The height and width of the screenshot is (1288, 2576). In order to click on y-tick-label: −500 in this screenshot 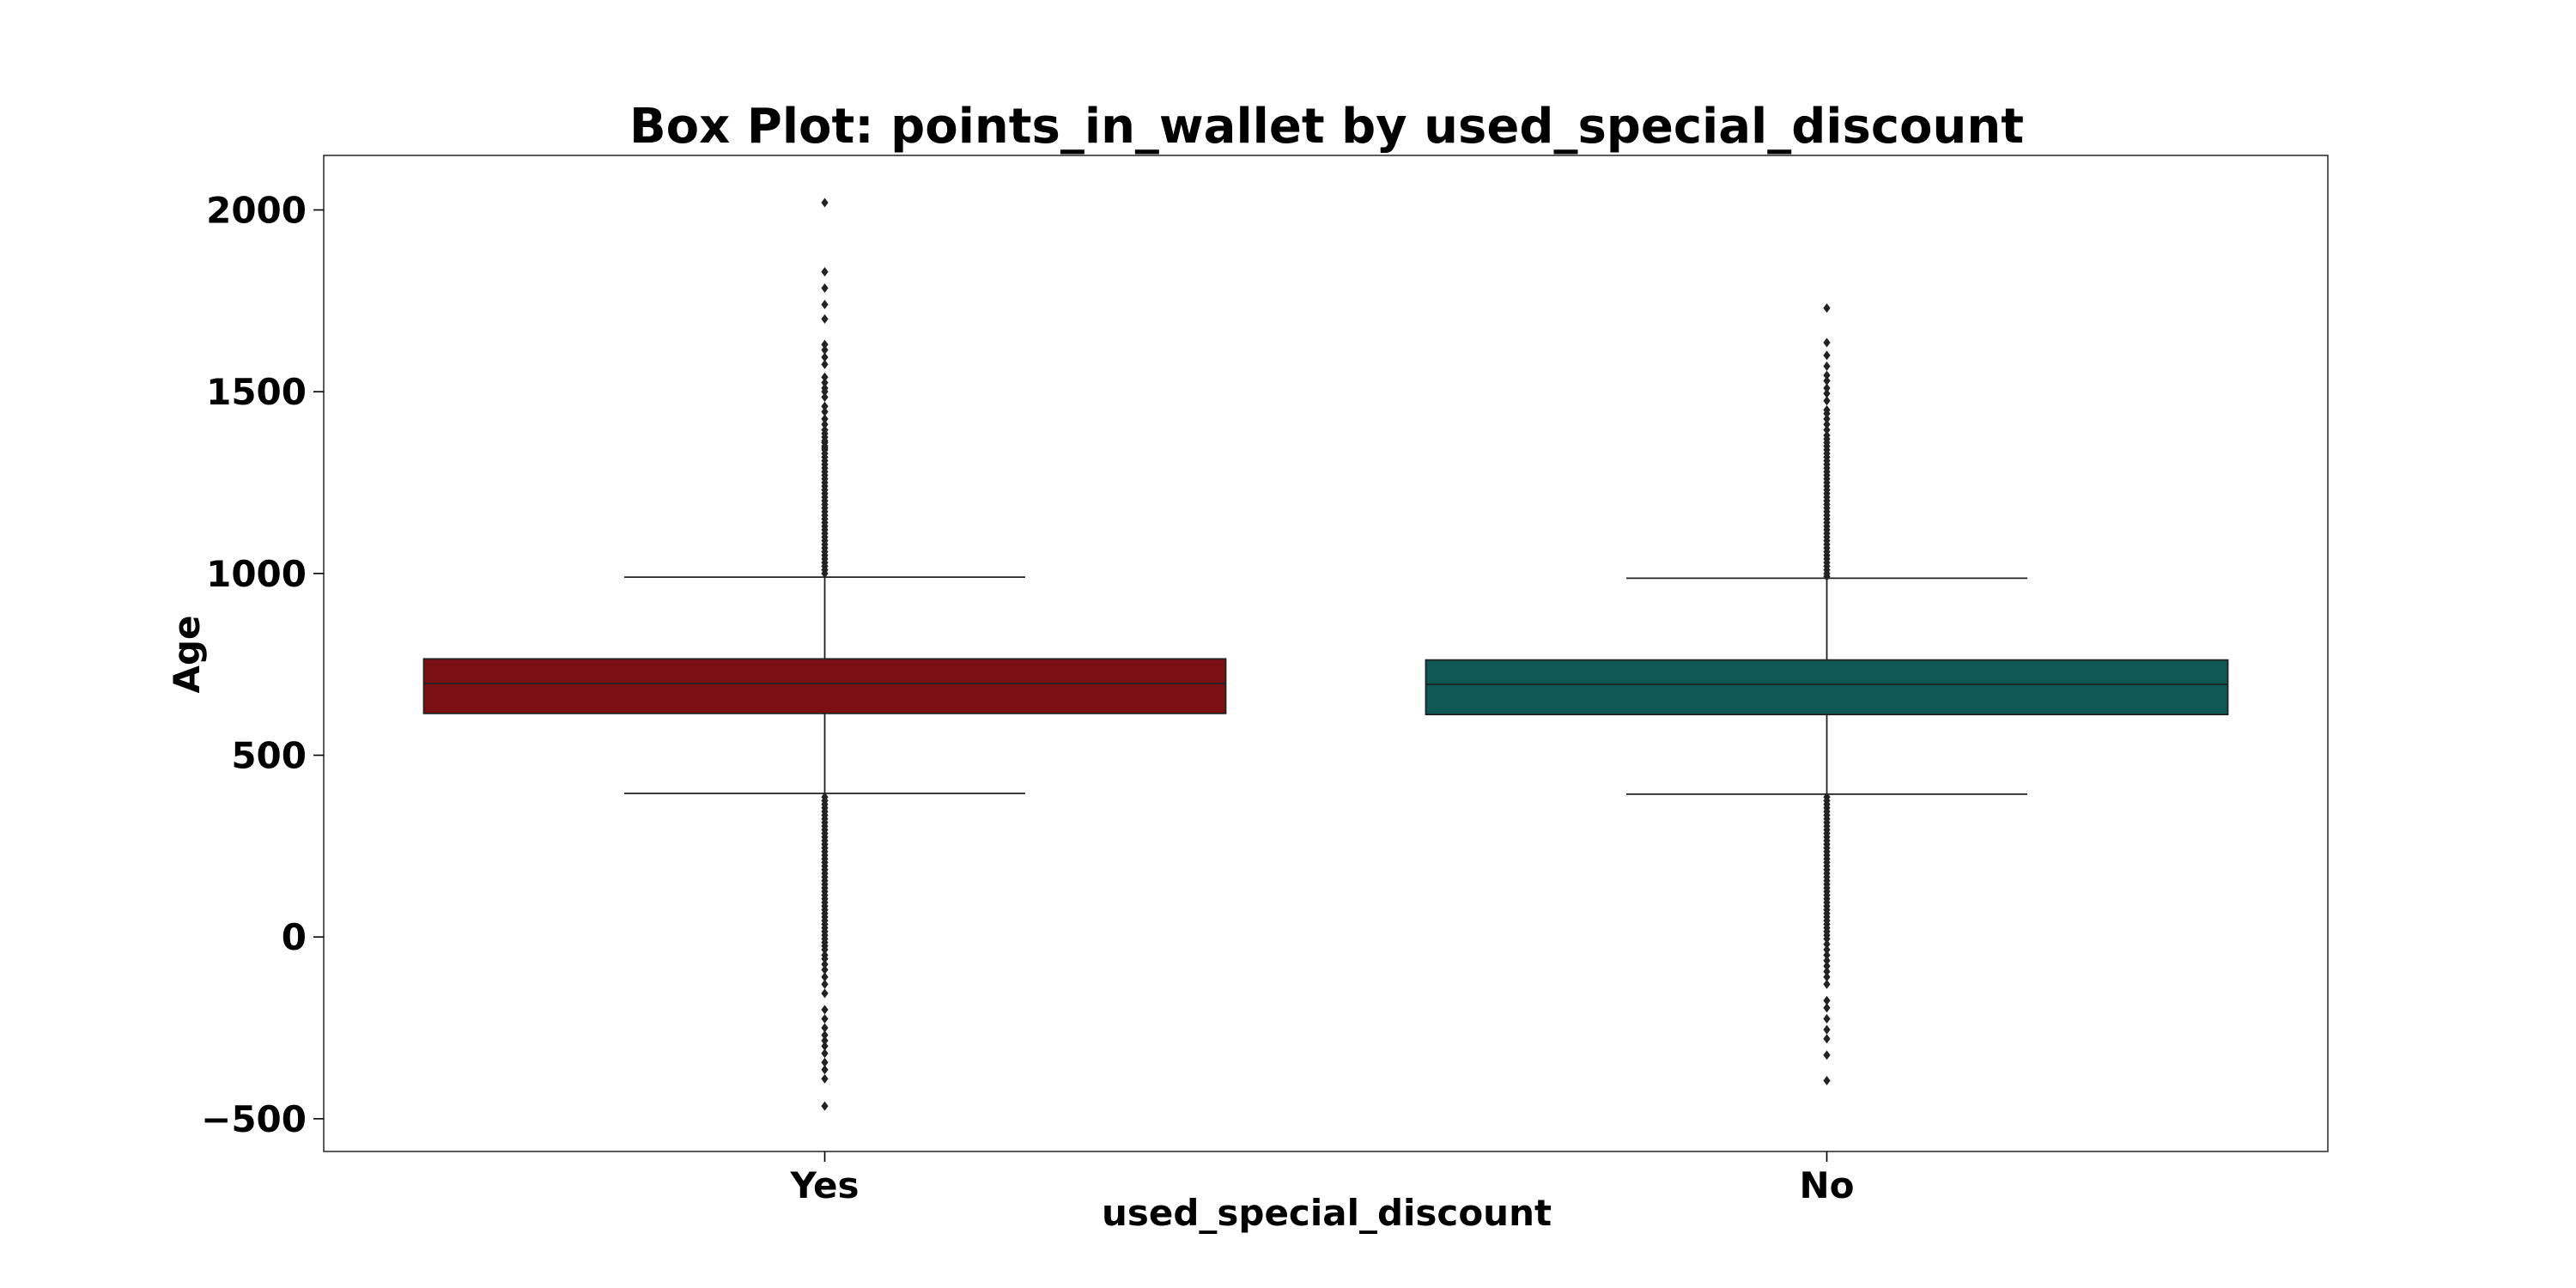, I will do `click(254, 1119)`.